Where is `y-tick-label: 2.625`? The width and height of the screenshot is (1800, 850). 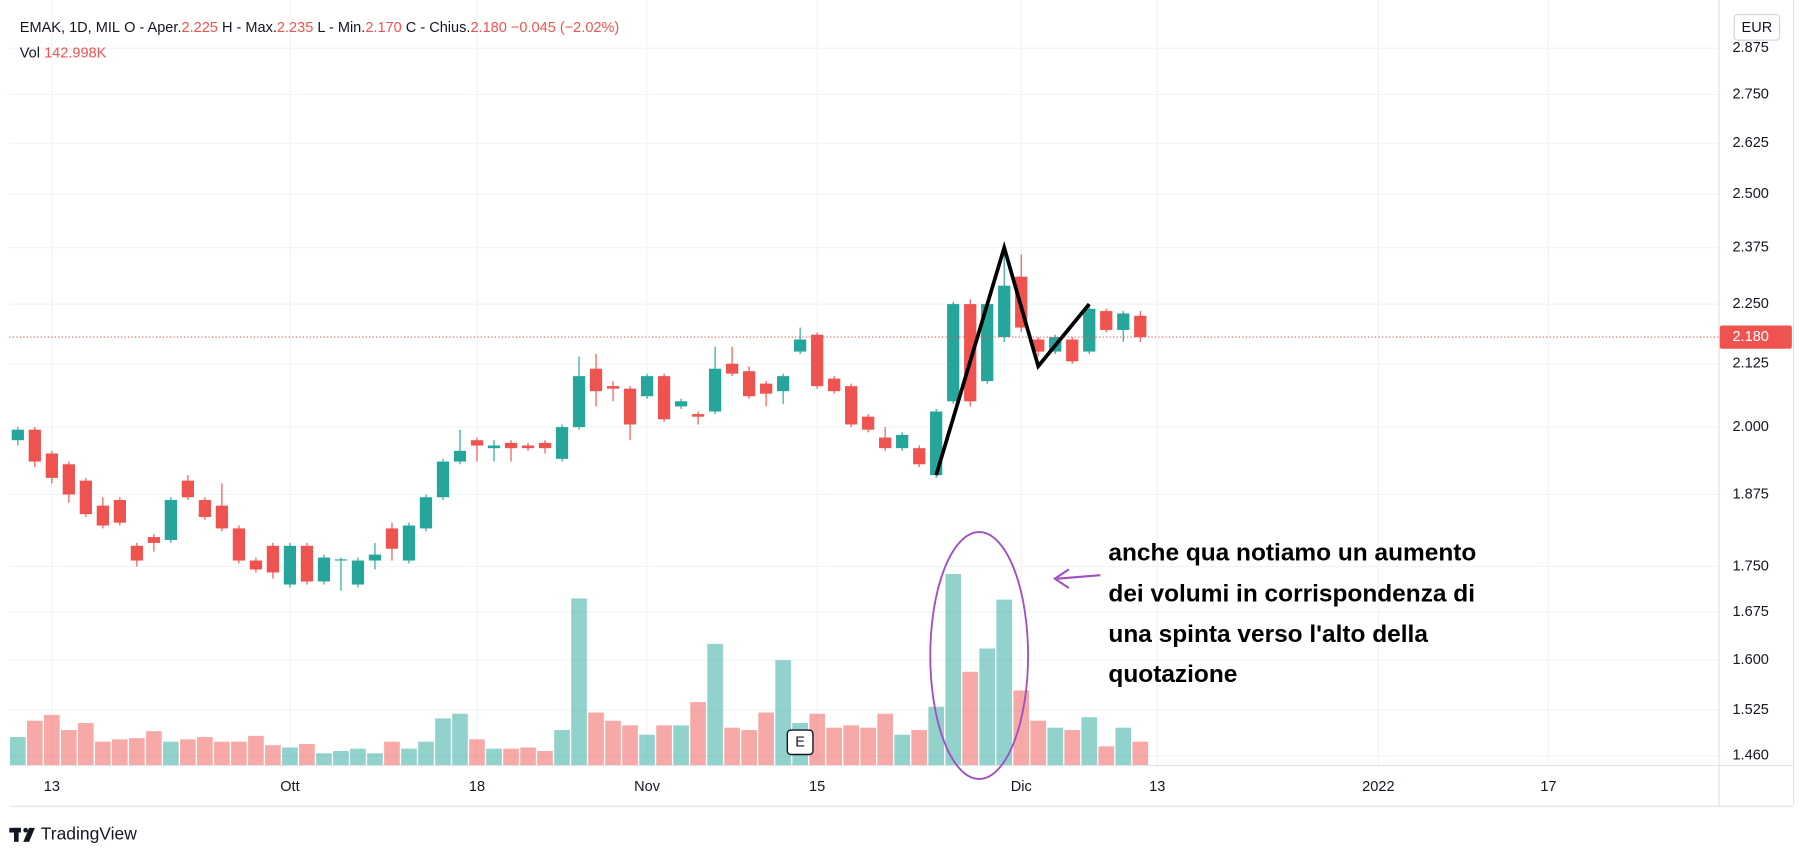
y-tick-label: 2.625 is located at coordinates (1750, 143).